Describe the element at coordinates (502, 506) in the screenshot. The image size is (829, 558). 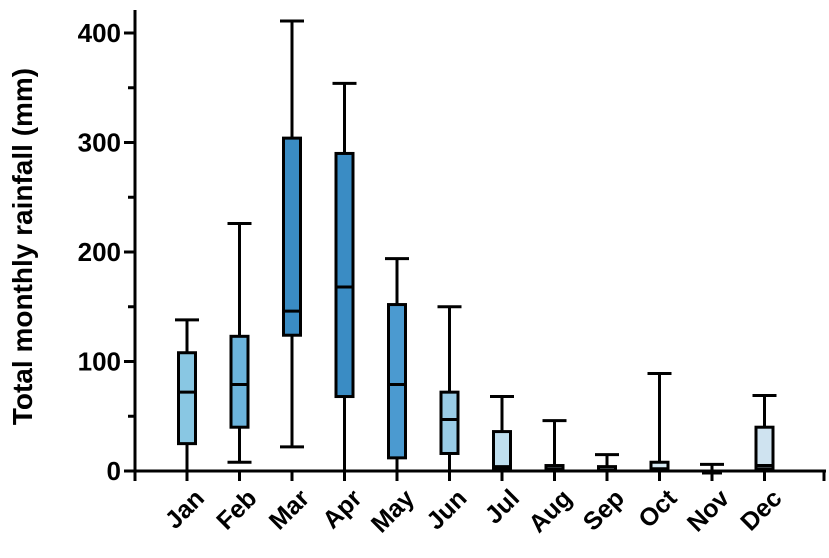
I see `x-tick-label: Jul` at that location.